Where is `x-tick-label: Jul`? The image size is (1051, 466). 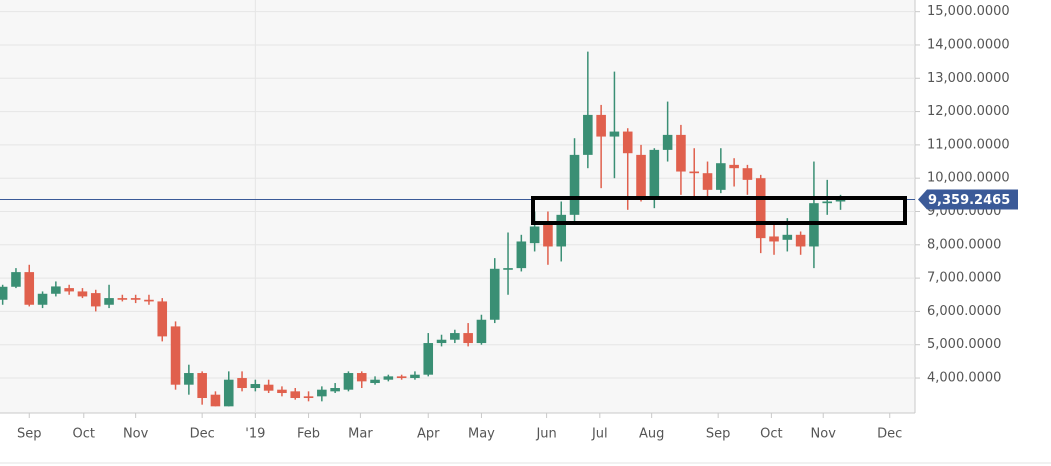
x-tick-label: Jul is located at coordinates (599, 434).